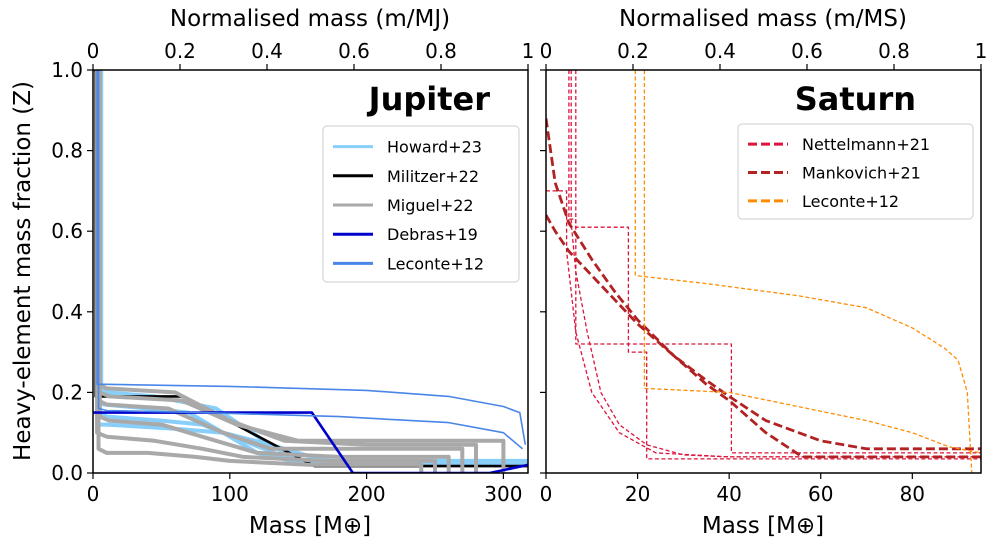 The image size is (989, 542). I want to click on jupiter-legend-label: Miguel+22, so click(430, 205).